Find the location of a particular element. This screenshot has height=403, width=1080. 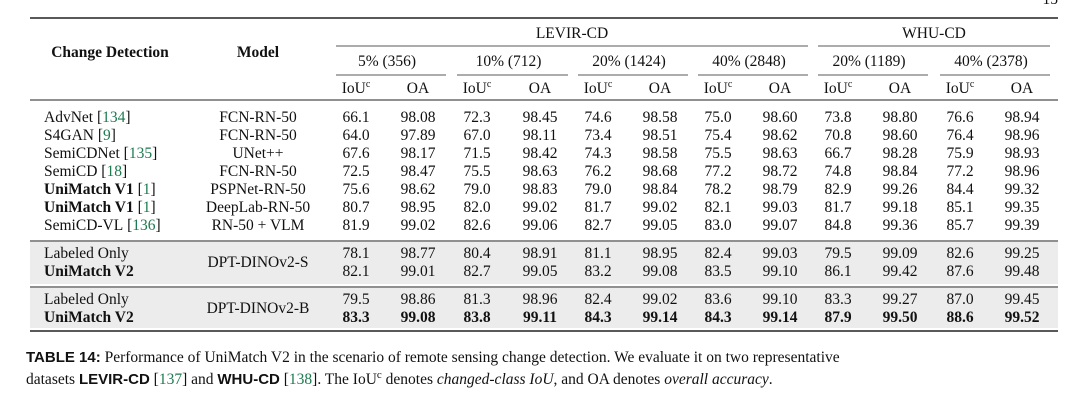

value-cell: 83.3 is located at coordinates (837, 299).